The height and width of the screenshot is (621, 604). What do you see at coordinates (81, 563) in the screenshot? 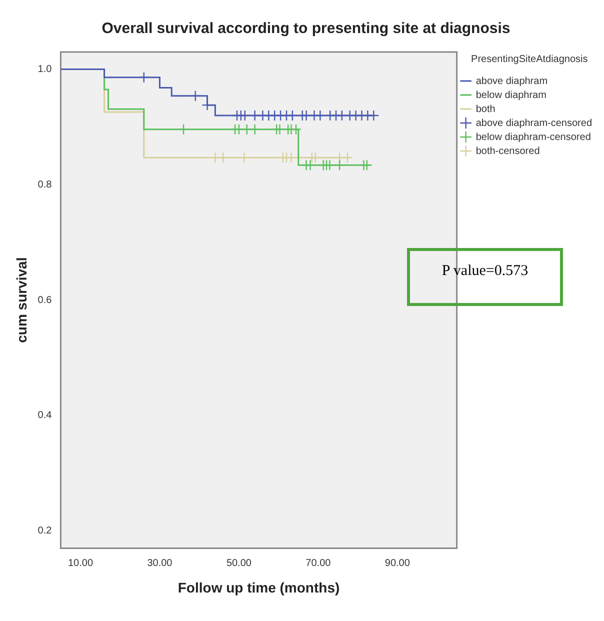
I see `x-tick-label: 10.00` at bounding box center [81, 563].